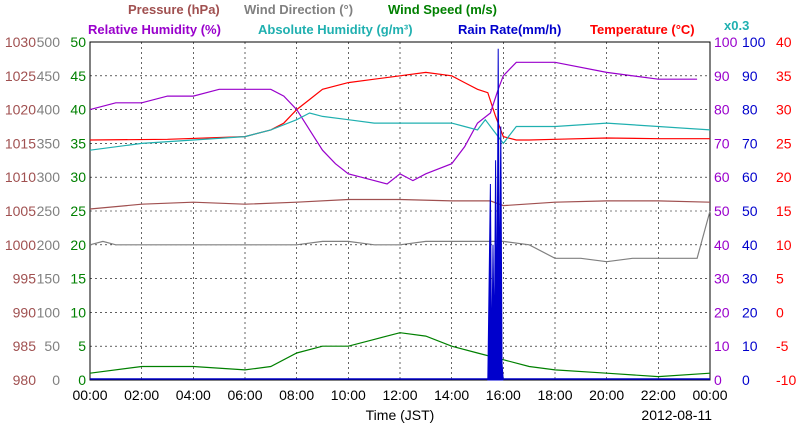 This screenshot has width=800, height=434. I want to click on series-wind-direction, so click(400, 236).